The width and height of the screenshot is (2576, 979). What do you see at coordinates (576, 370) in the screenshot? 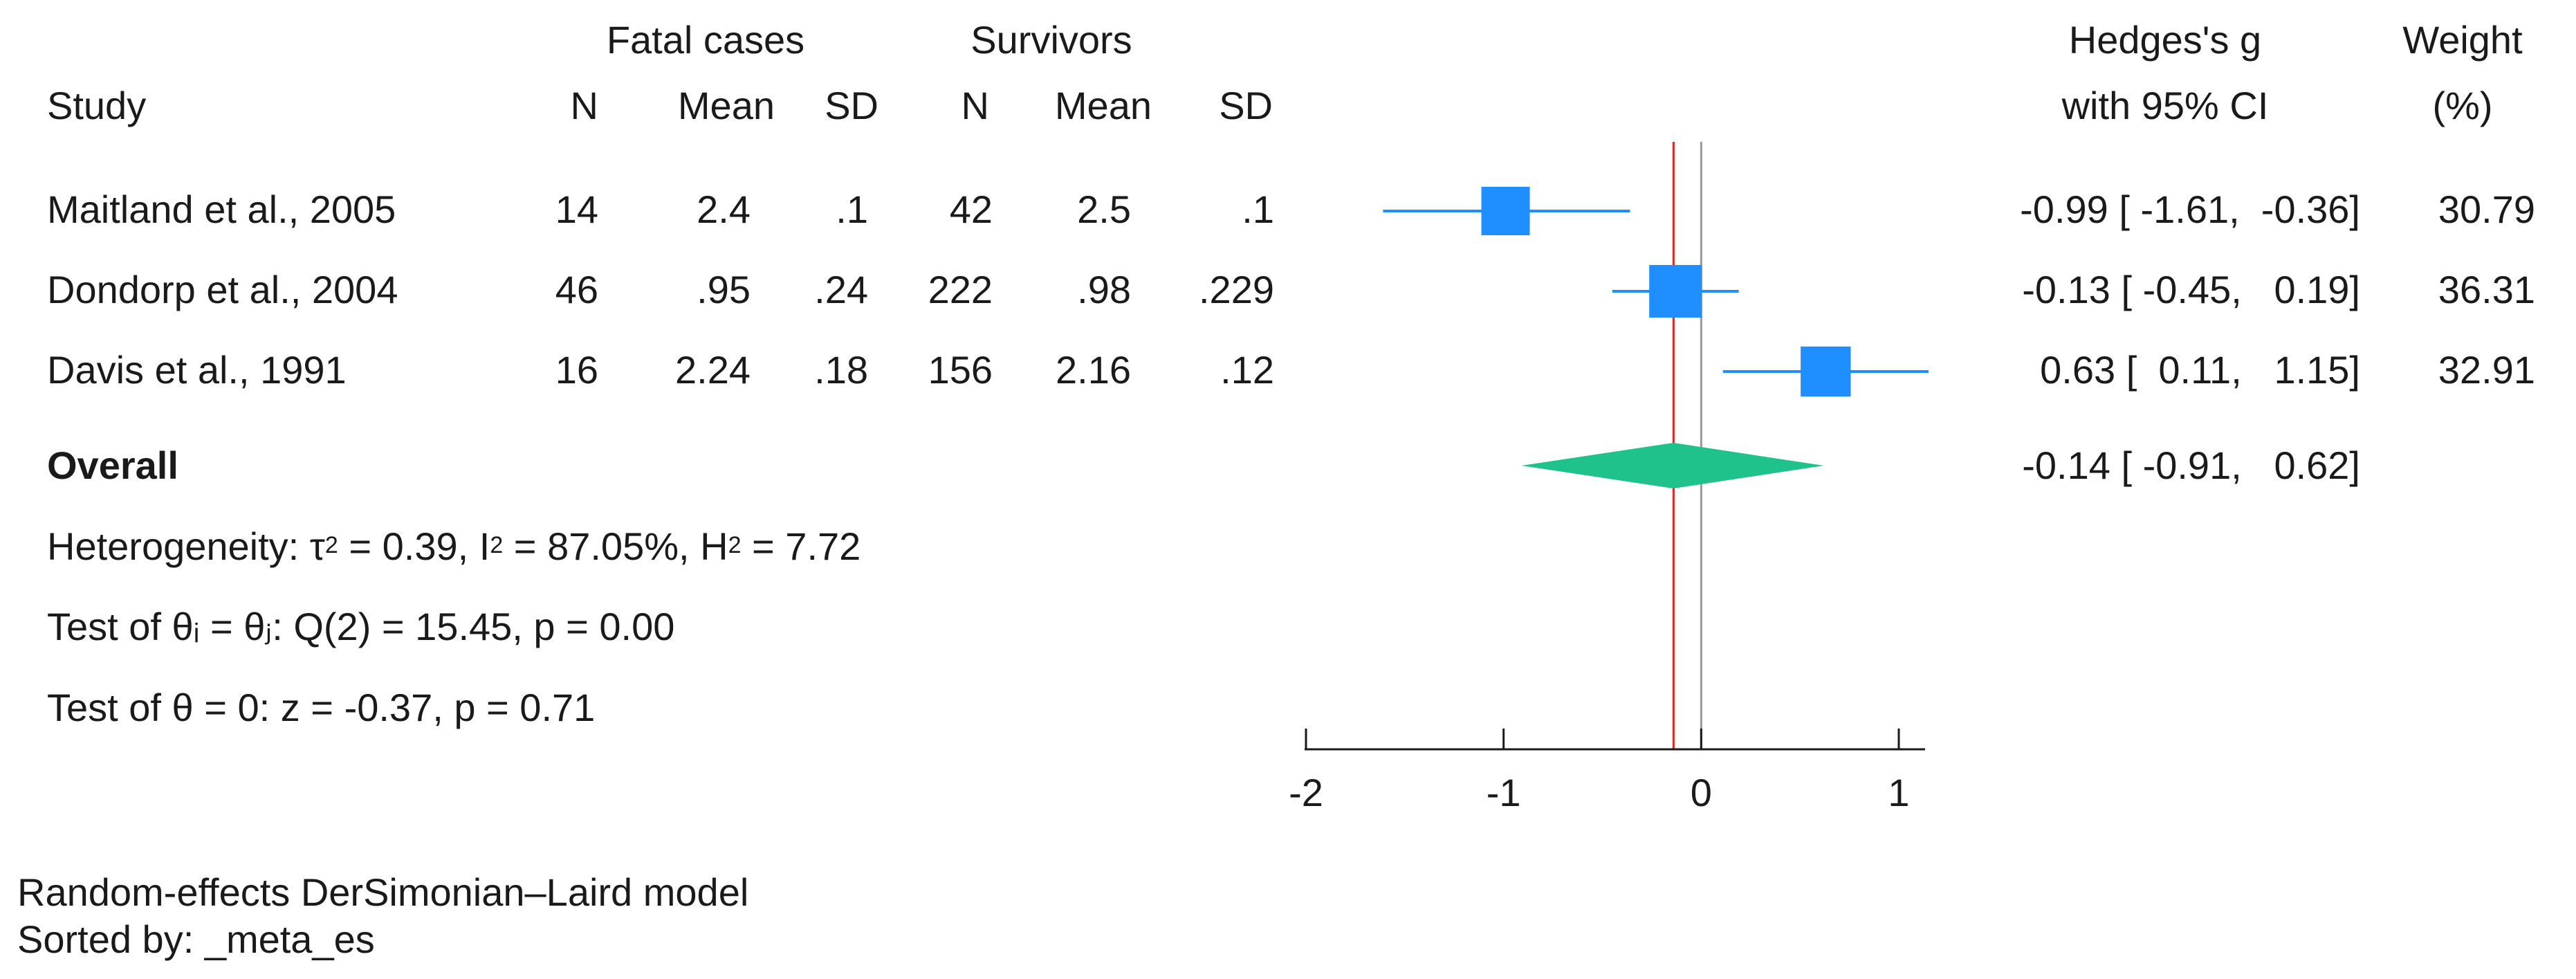
I see `study-n1: 16` at bounding box center [576, 370].